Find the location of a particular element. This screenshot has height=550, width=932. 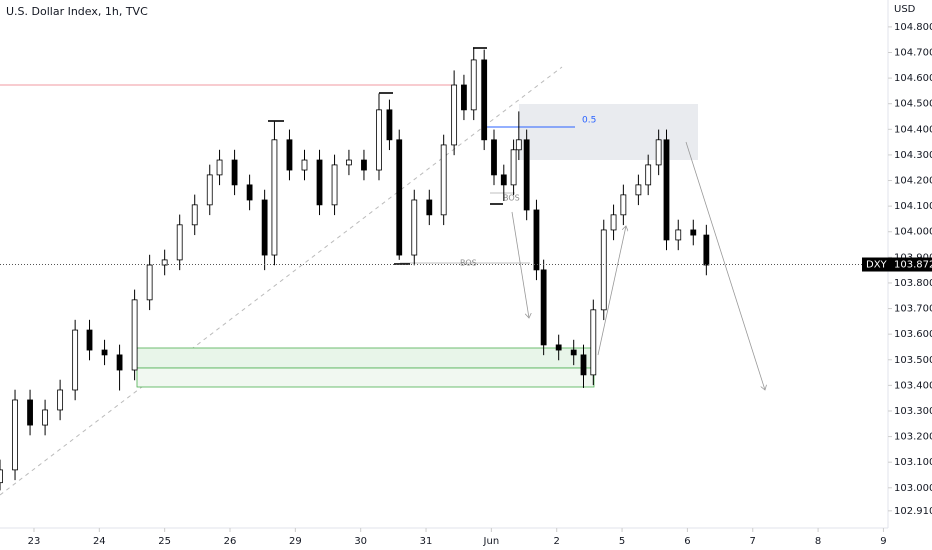

x-tick-label: Jun is located at coordinates (491, 541).